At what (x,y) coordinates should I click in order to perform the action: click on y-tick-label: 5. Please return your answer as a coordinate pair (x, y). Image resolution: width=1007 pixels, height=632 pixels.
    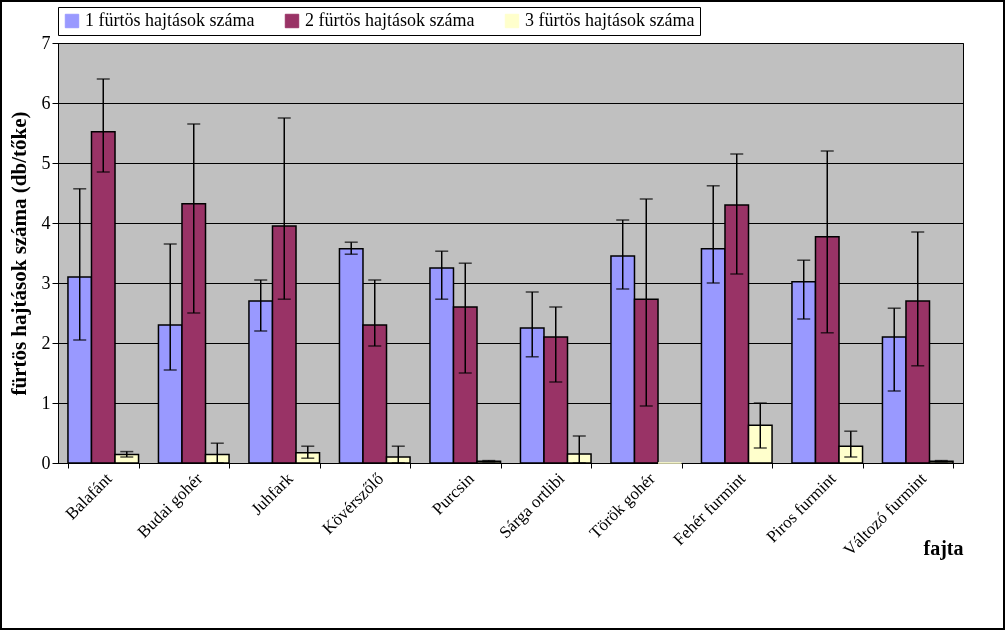
    Looking at the image, I should click on (46, 162).